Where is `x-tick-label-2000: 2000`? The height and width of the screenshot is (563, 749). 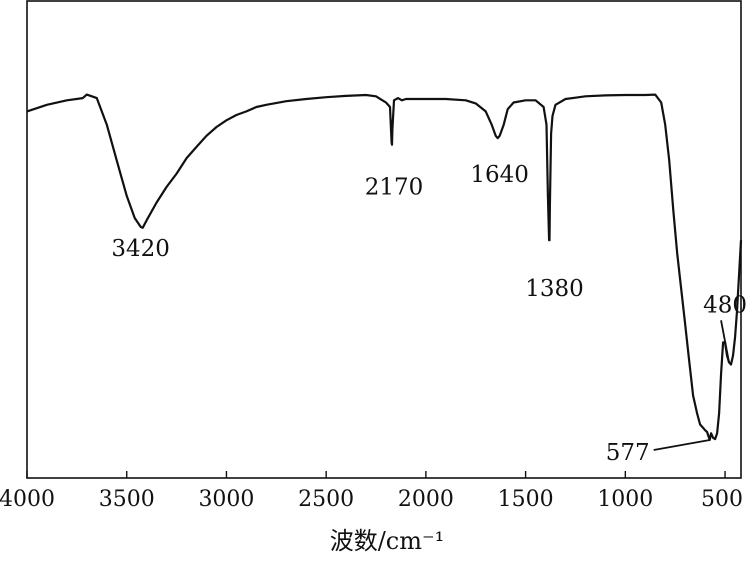
x-tick-label-2000: 2000 is located at coordinates (426, 499).